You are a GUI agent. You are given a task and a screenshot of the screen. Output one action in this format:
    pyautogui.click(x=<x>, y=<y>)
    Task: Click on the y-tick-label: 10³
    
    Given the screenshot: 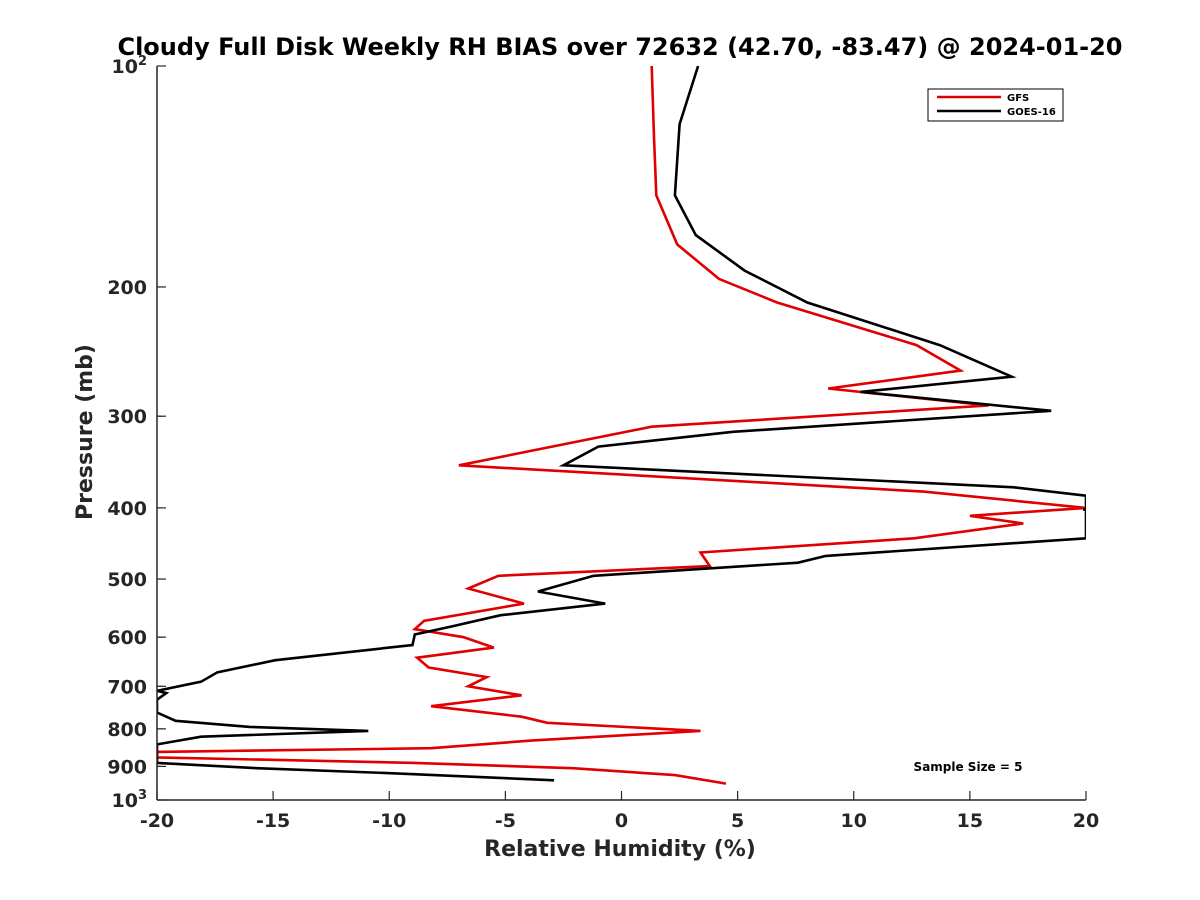 What is the action you would take?
    pyautogui.click(x=130, y=800)
    